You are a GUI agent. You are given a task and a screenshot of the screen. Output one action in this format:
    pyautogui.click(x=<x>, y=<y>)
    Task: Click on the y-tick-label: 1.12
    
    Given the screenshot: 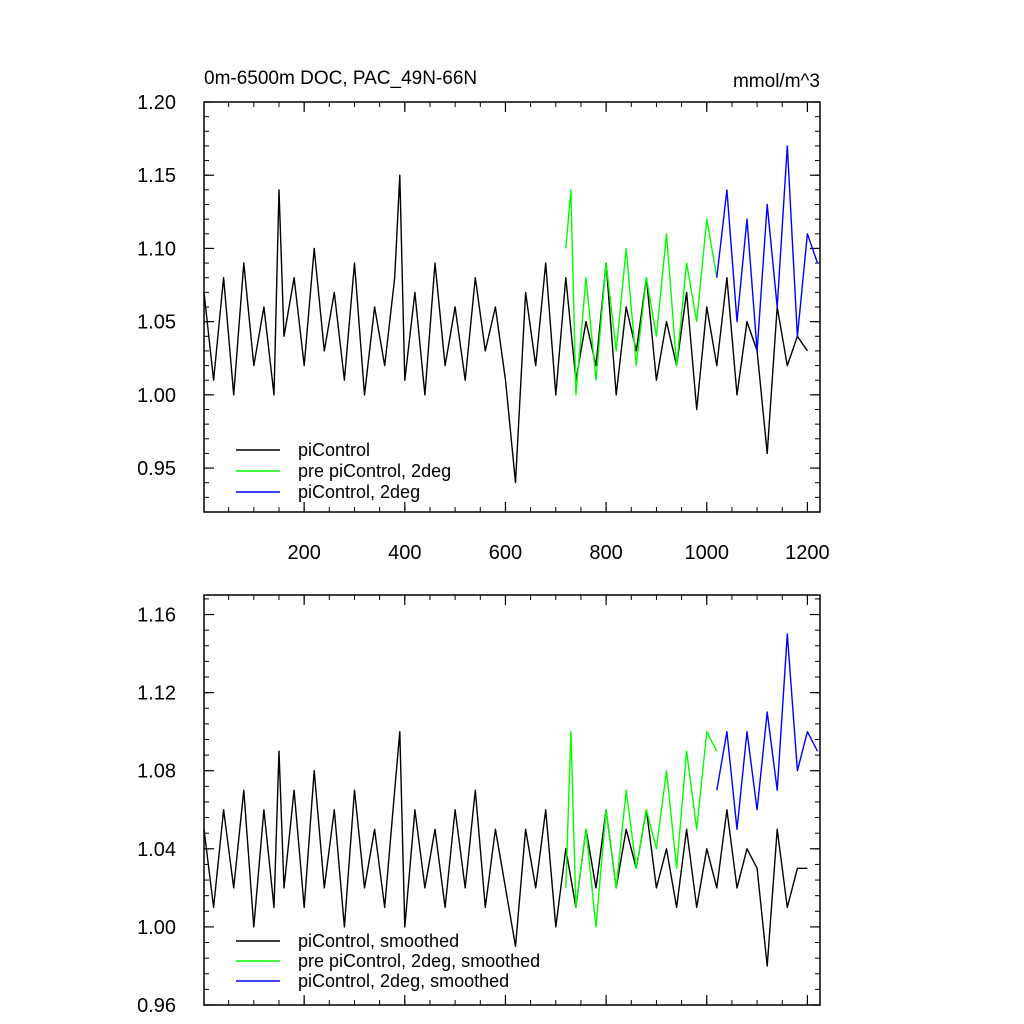 What is the action you would take?
    pyautogui.click(x=156, y=694)
    